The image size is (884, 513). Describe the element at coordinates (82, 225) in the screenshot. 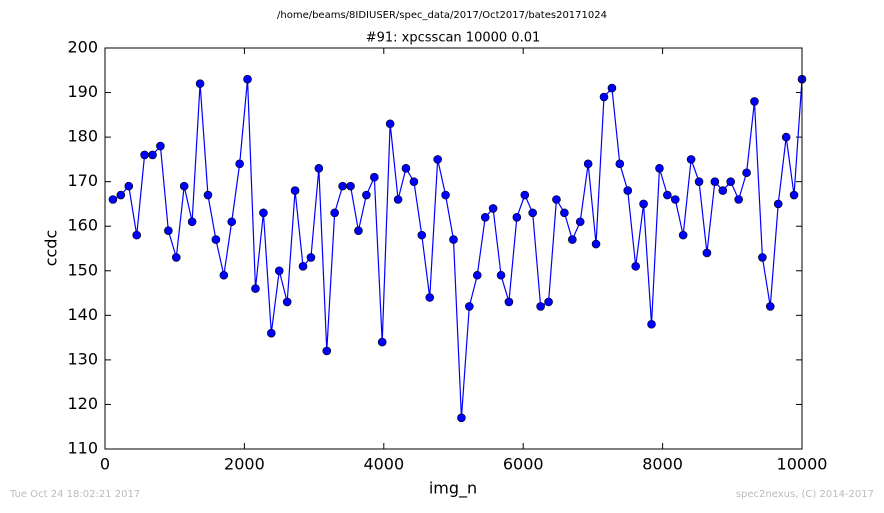

I see `y-tick-label: 160` at that location.